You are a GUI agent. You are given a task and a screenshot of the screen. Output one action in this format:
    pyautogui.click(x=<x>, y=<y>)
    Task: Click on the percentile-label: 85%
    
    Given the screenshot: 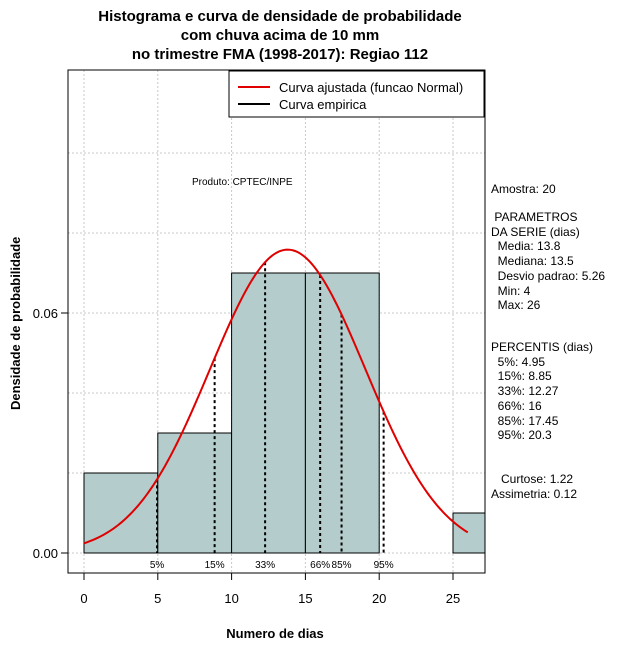 What is the action you would take?
    pyautogui.click(x=342, y=565)
    